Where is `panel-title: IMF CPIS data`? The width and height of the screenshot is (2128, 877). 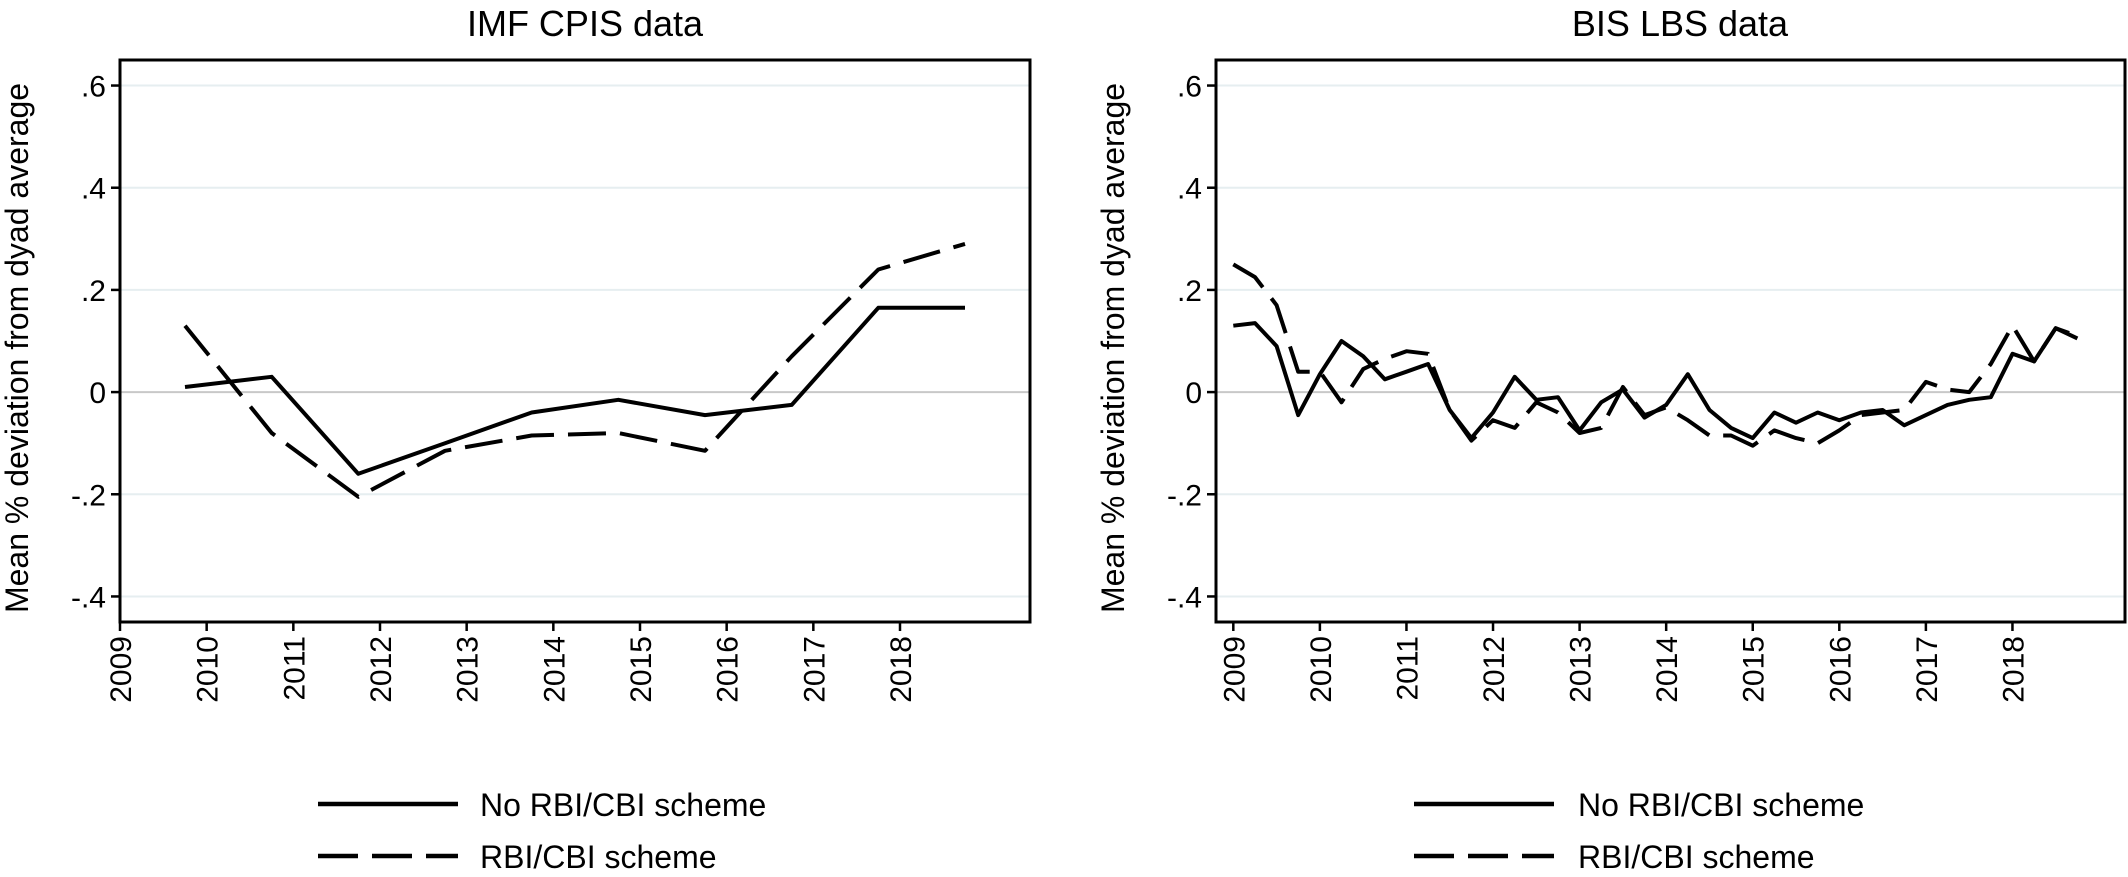
panel-title: IMF CPIS data is located at coordinates (585, 23).